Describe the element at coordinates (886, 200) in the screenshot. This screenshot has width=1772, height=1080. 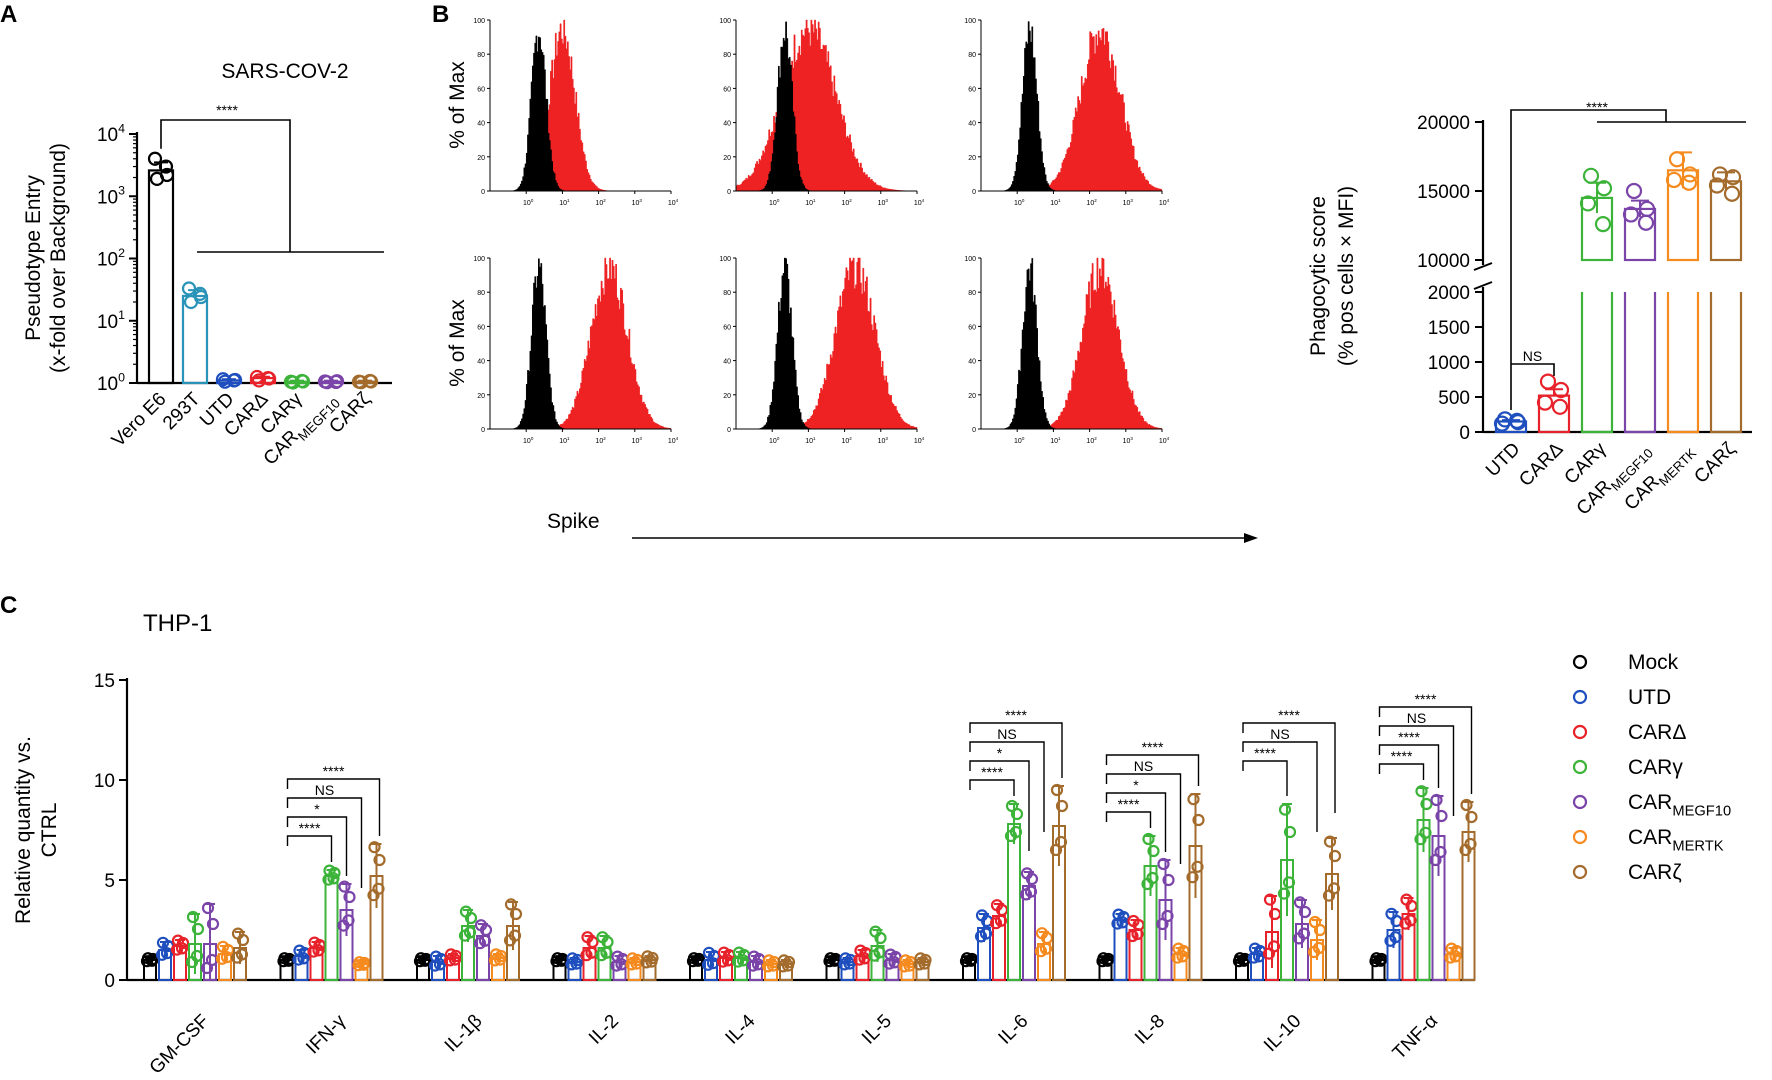
I see `tick-exponent: 3` at that location.